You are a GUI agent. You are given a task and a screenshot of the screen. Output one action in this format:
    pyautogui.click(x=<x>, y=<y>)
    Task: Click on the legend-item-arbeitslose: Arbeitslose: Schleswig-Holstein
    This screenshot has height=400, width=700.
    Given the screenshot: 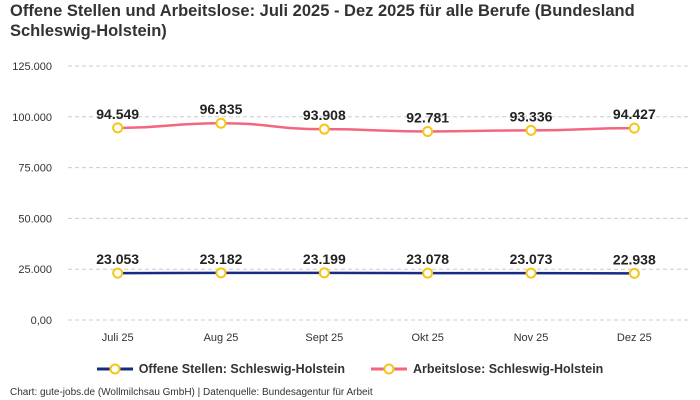 What is the action you would take?
    pyautogui.click(x=487, y=369)
    